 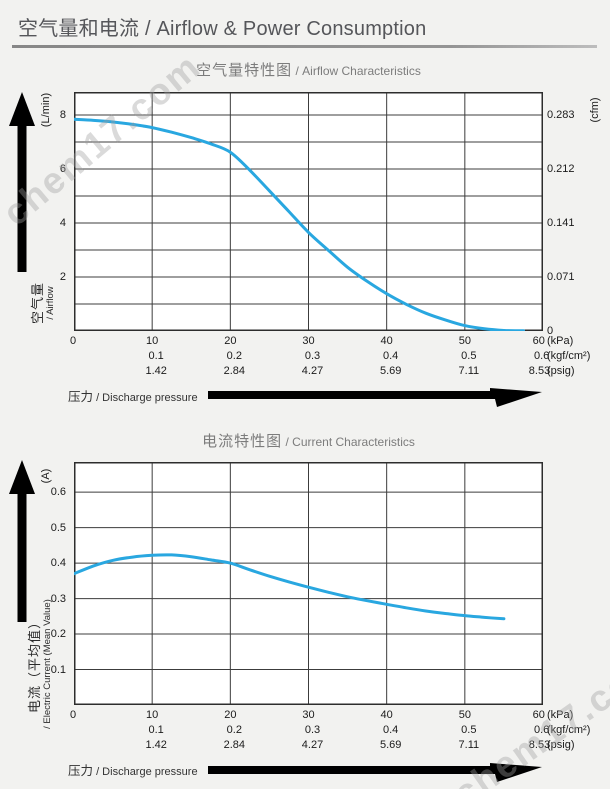 What do you see at coordinates (561, 276) in the screenshot?
I see `y-axis-right-tick-label: 0.071` at bounding box center [561, 276].